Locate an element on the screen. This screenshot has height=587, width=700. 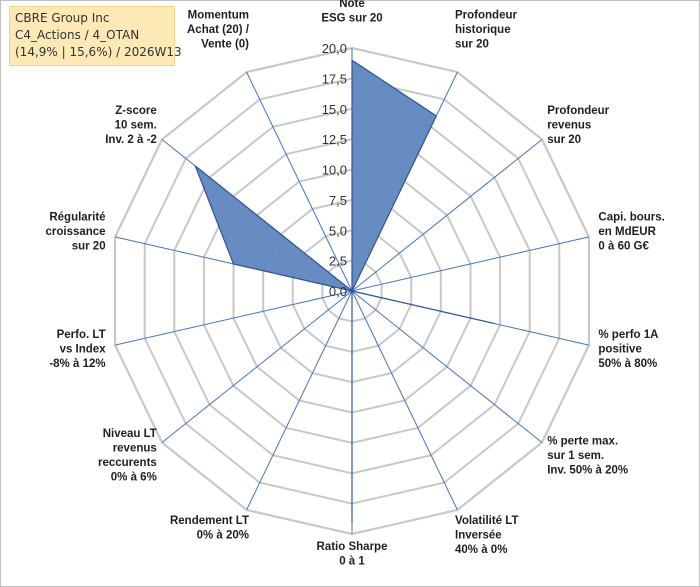
axis-label-9-line-1: revenus is located at coordinates (135, 449).